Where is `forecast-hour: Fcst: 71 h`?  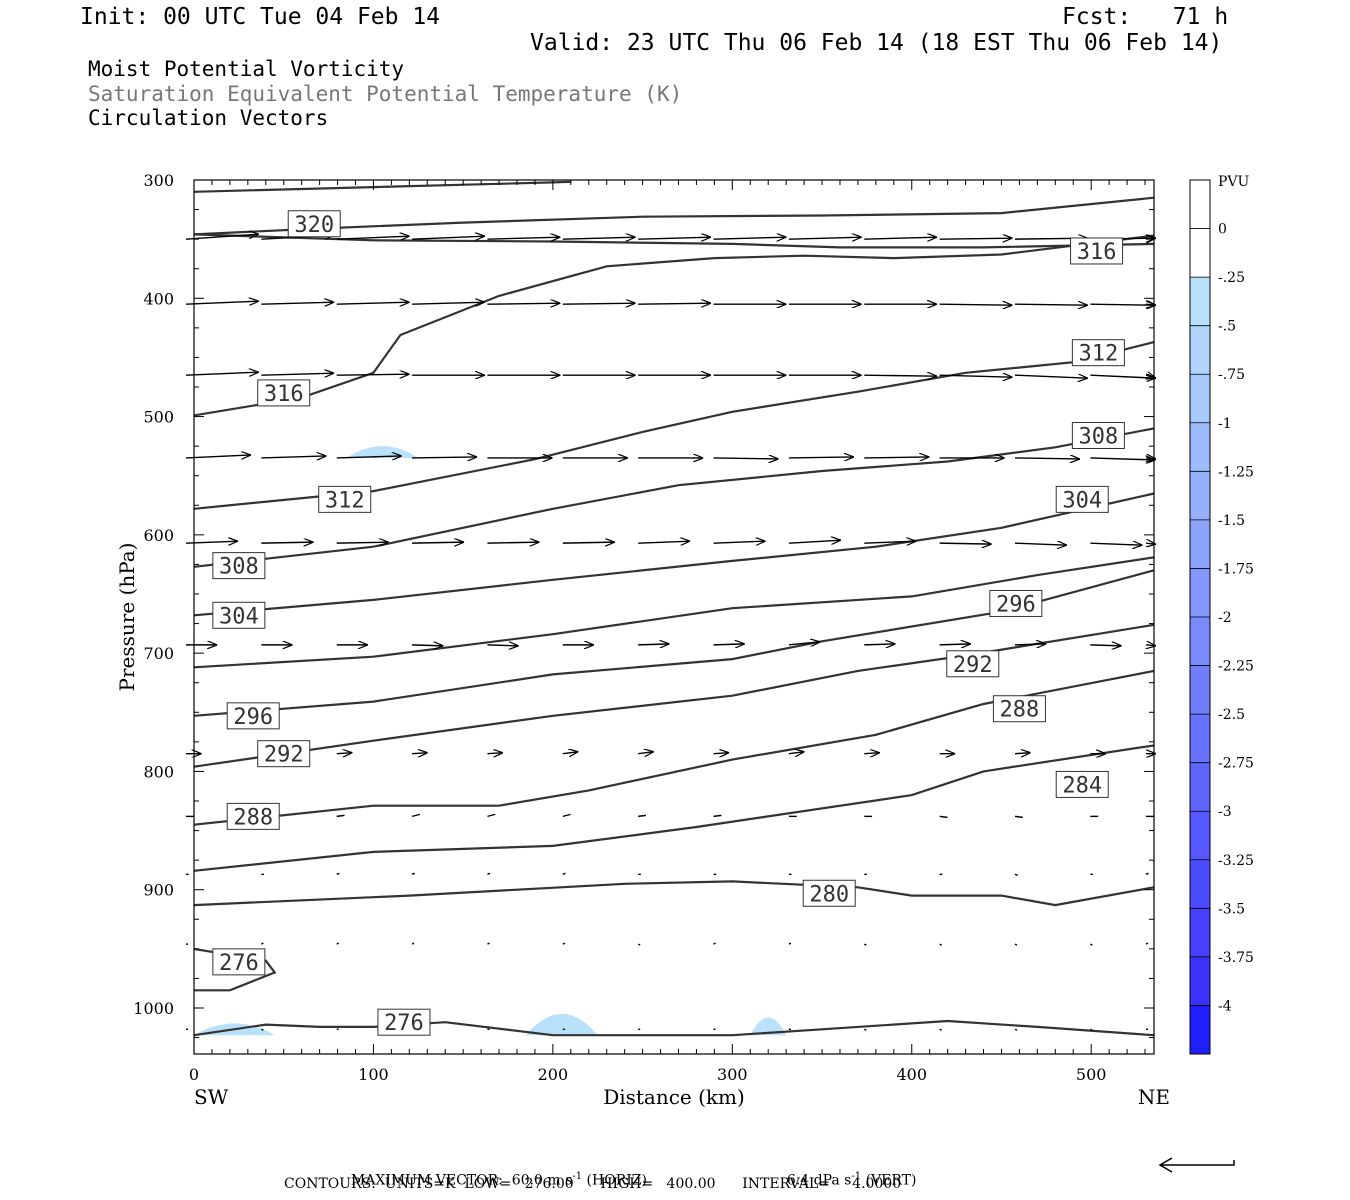 forecast-hour: Fcst: 71 h is located at coordinates (1145, 17).